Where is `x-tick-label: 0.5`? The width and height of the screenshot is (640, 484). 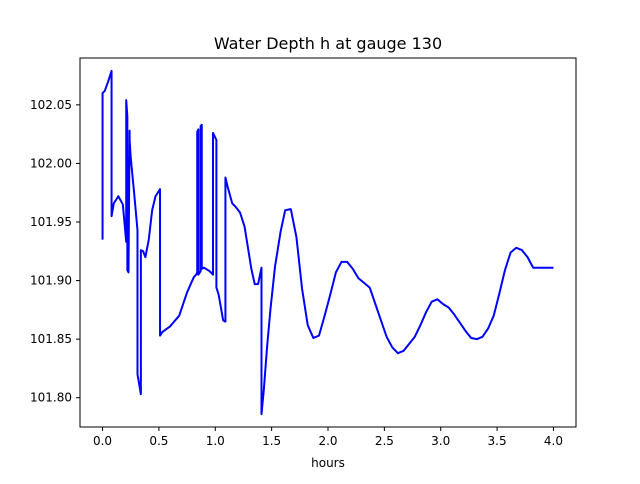
x-tick-label: 0.5 is located at coordinates (158, 441).